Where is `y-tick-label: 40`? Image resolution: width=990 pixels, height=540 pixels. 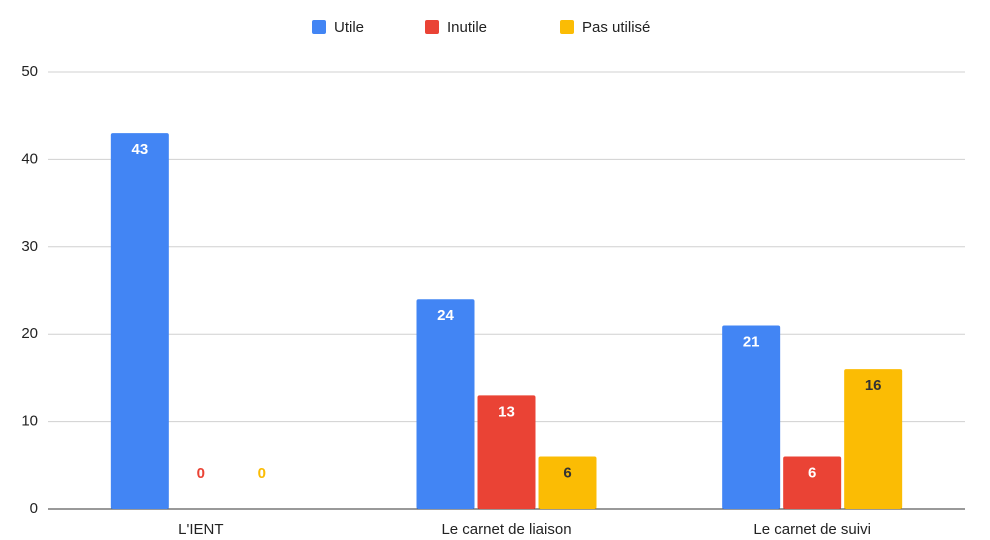
y-tick-label: 40 is located at coordinates (29, 158).